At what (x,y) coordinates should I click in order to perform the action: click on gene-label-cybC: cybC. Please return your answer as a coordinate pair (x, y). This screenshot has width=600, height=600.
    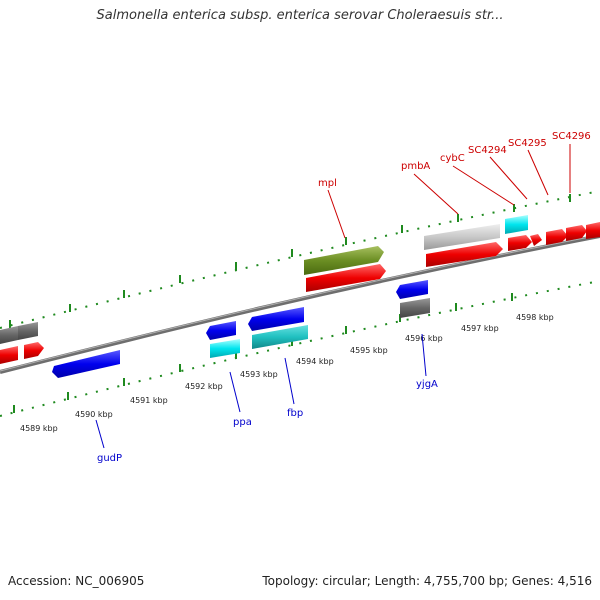
    Looking at the image, I should click on (452, 158).